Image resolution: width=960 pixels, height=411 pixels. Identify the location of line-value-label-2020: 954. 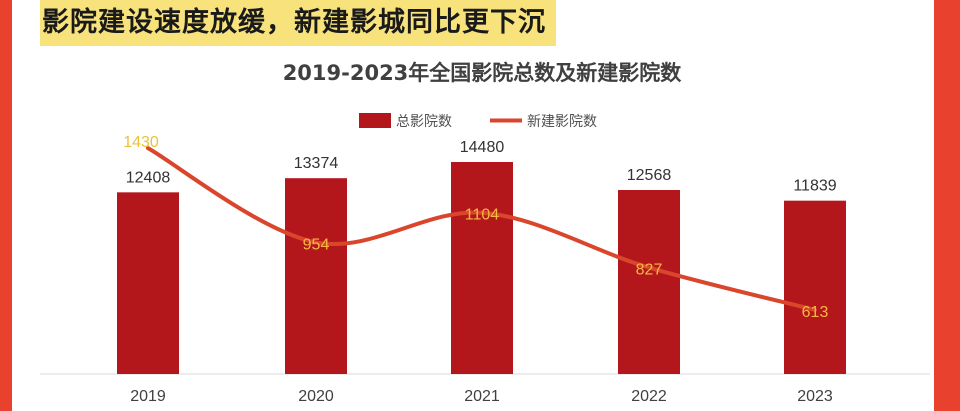
(316, 244).